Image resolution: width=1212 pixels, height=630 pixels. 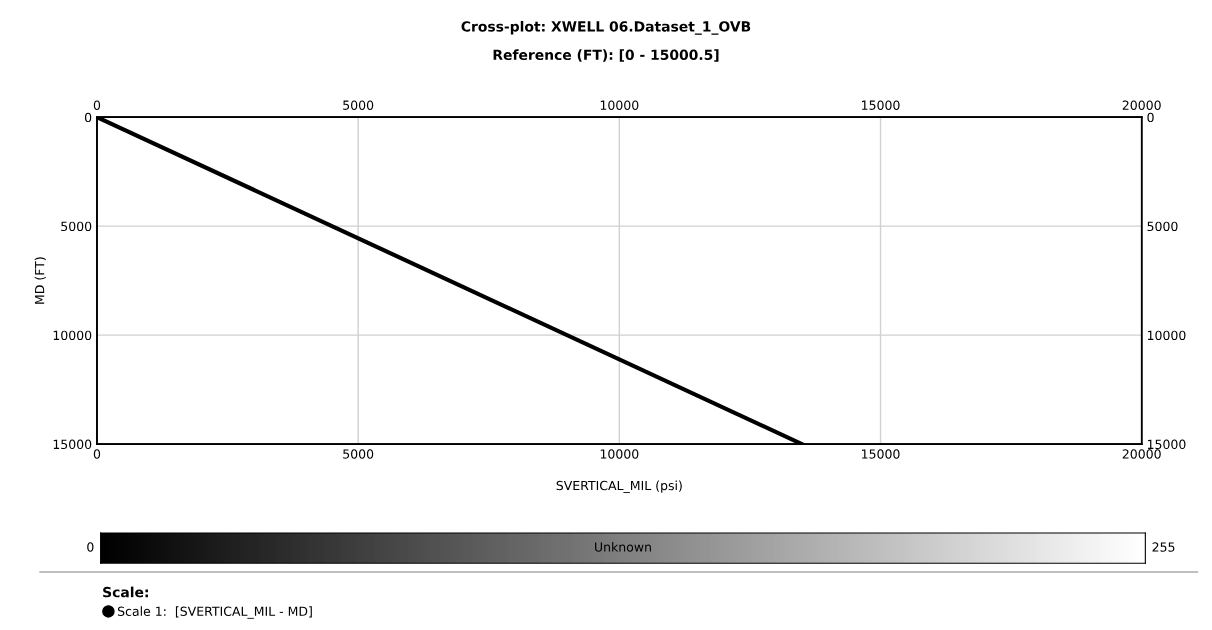 I want to click on y-tick-label: 15000, so click(x=72, y=444).